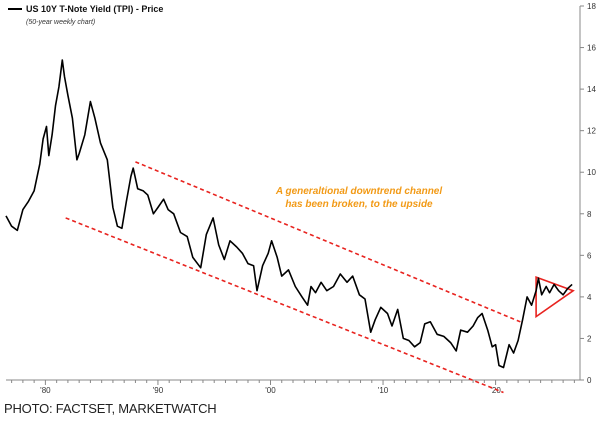 The image size is (606, 423). What do you see at coordinates (60, 22) in the screenshot?
I see `chart-subtitle: (50-year weekly chart)` at bounding box center [60, 22].